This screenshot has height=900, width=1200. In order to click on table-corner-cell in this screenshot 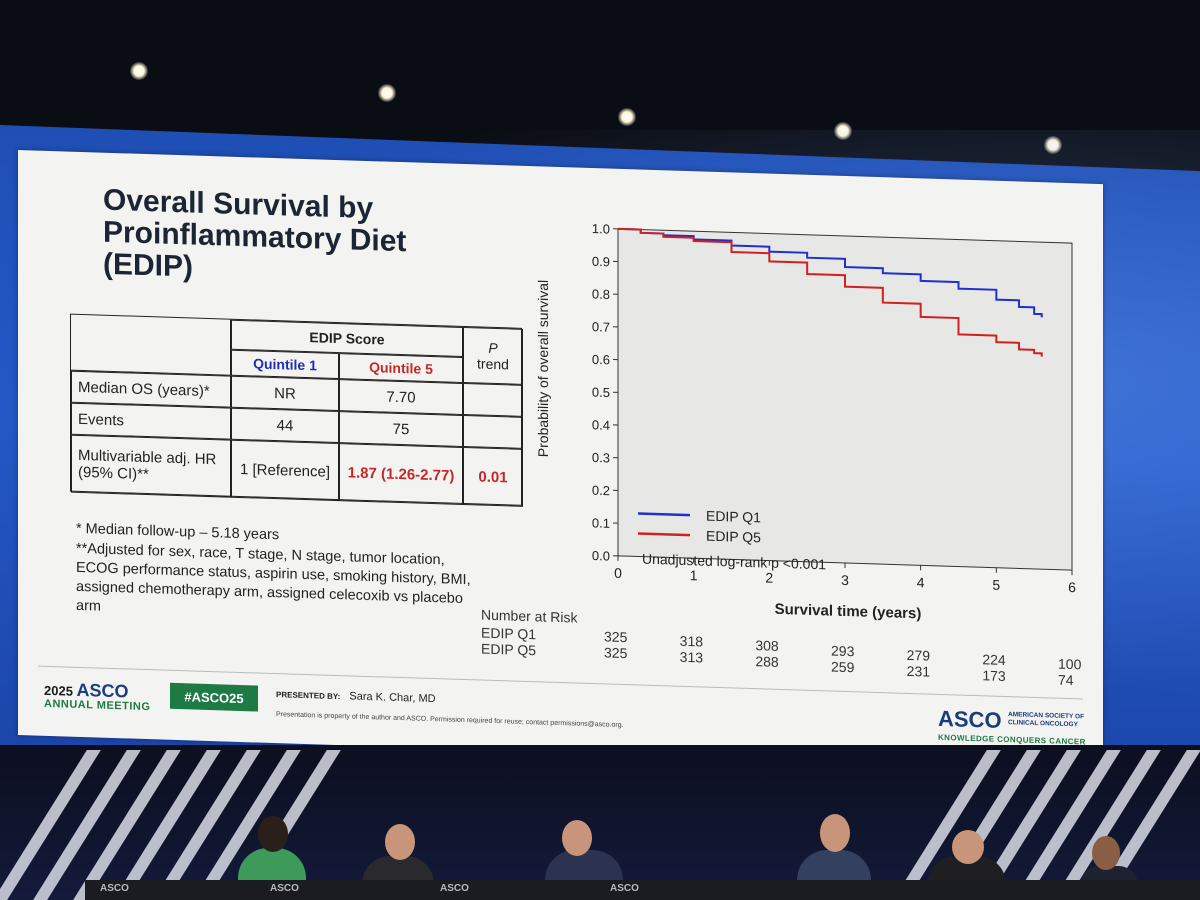, I will do `click(151, 345)`.